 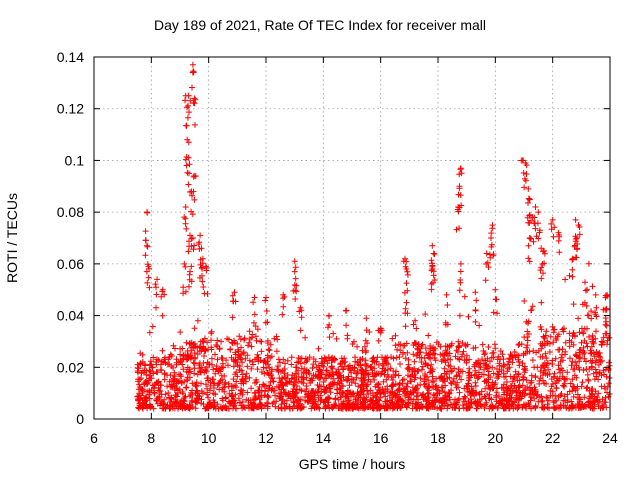 I want to click on y-tick-label: 0.08, so click(x=70, y=212).